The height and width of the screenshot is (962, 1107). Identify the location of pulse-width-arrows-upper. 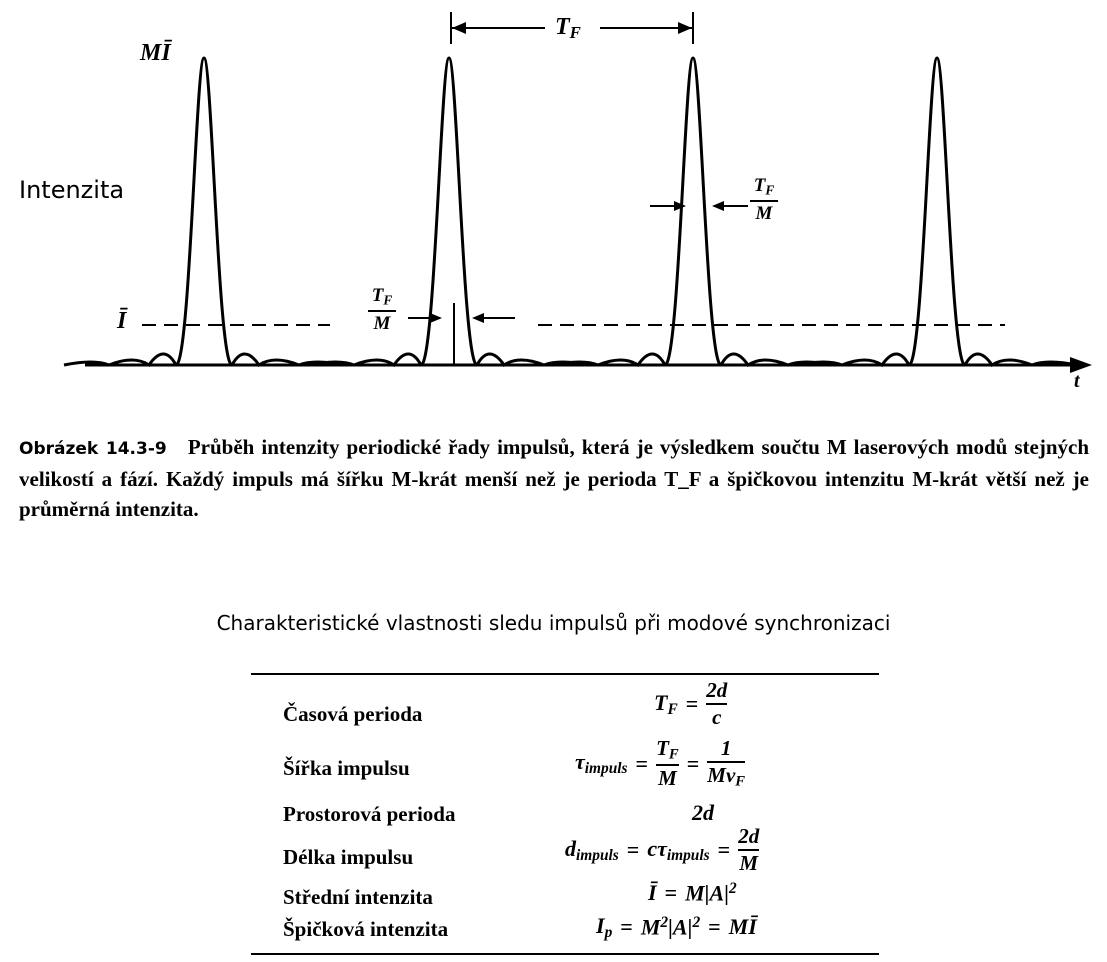
(699, 206).